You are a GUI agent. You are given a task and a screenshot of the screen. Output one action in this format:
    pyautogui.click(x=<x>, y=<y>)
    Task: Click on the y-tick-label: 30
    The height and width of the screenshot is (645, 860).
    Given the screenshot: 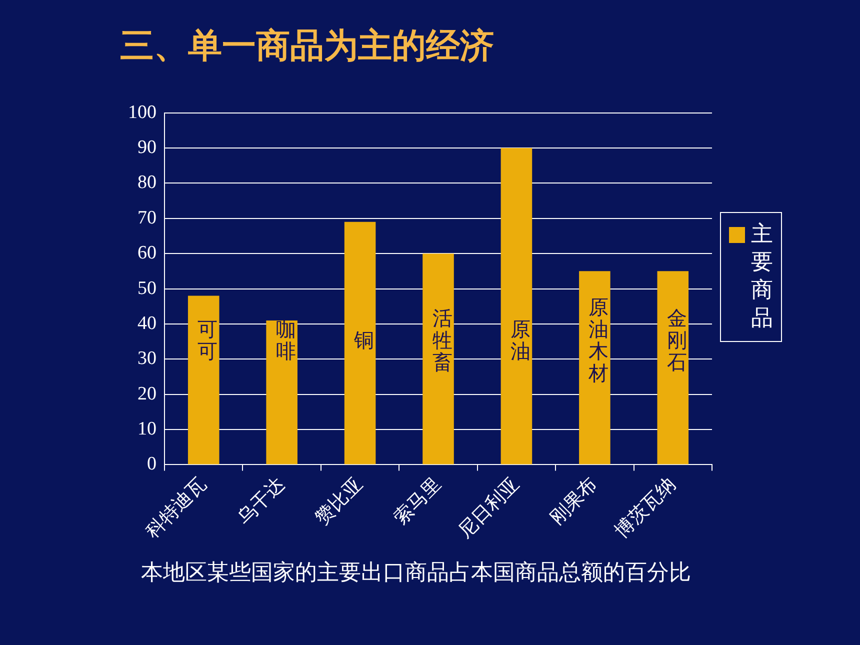 What is the action you would take?
    pyautogui.click(x=147, y=359)
    